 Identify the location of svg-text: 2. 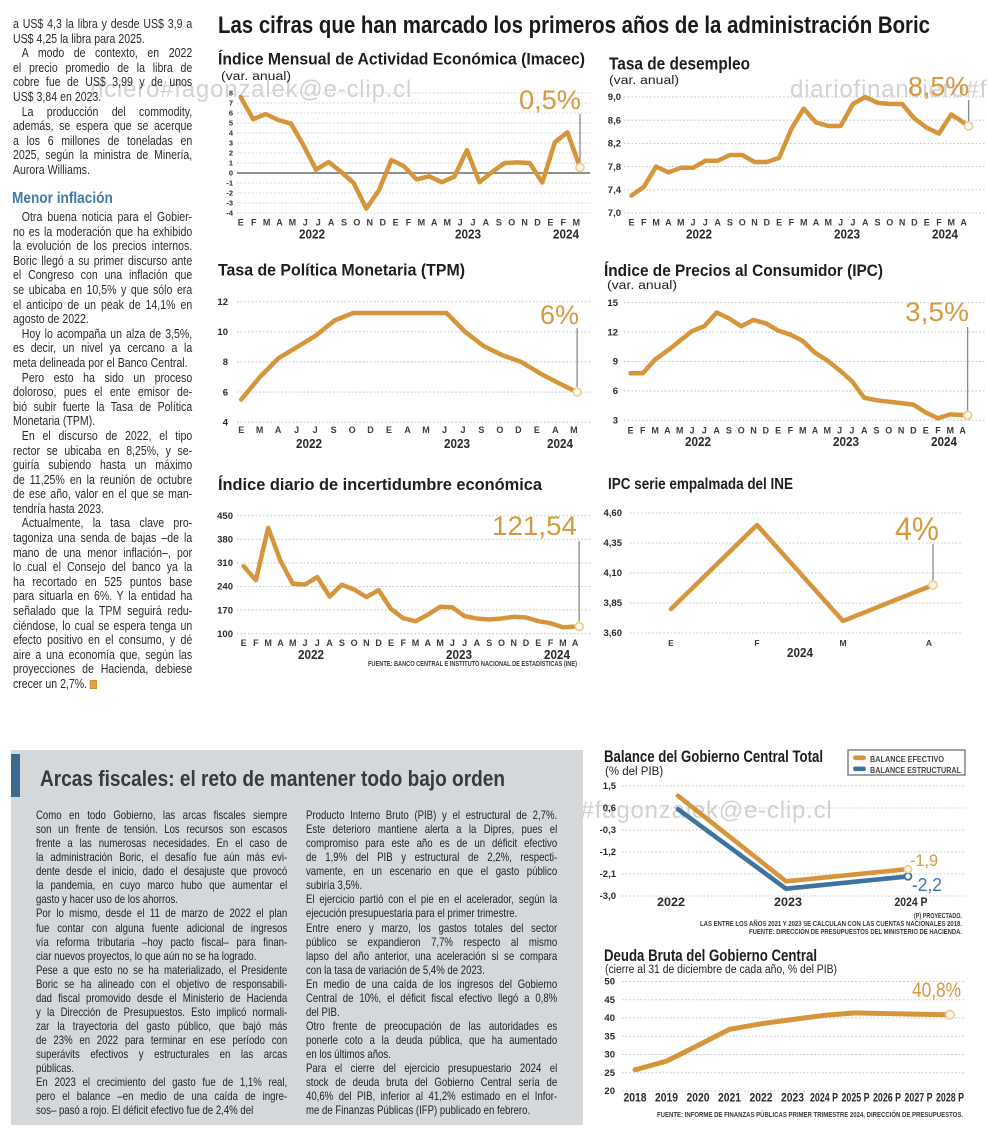
(231, 153).